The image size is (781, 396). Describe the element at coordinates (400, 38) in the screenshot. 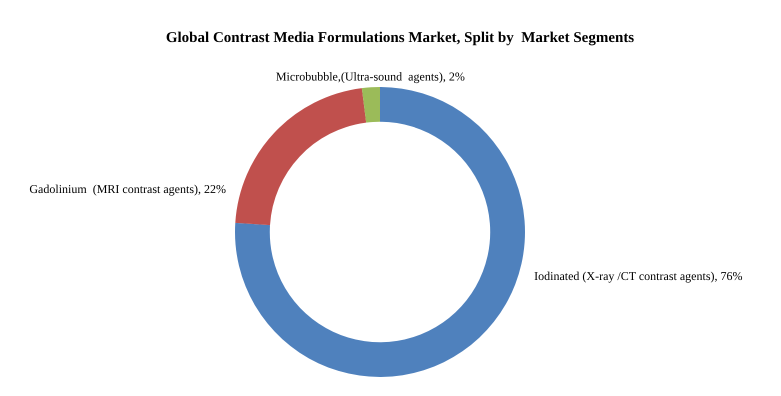

I see `chart-title: Global Contrast Media Formulations Market, Split by Market Segments` at that location.